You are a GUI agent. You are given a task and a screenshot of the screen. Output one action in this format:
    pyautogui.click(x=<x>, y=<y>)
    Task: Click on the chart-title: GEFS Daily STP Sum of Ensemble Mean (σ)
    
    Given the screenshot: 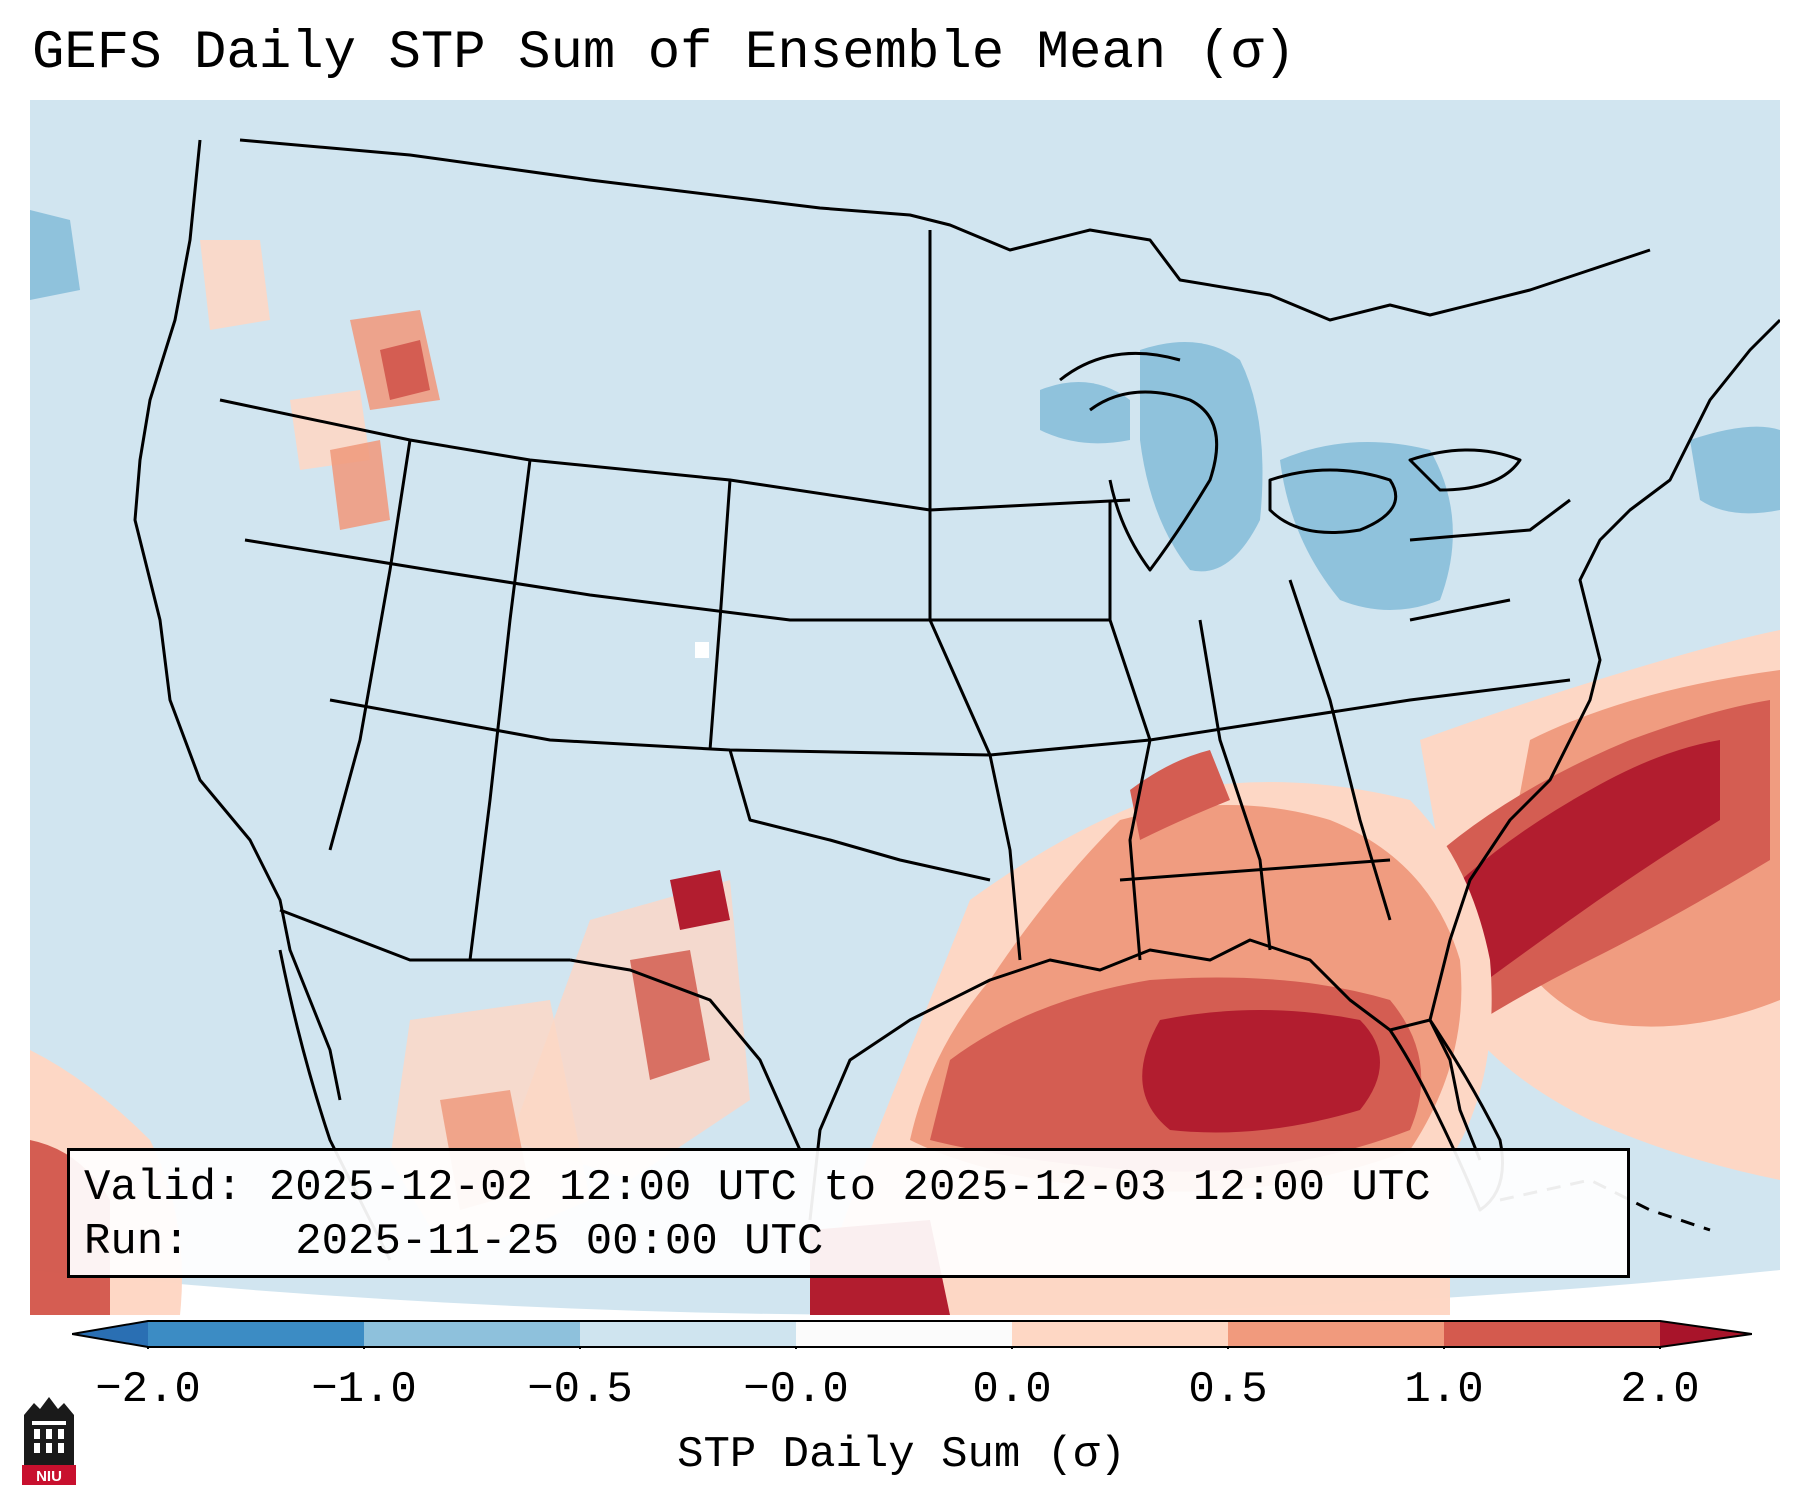 What is the action you would take?
    pyautogui.click(x=664, y=53)
    